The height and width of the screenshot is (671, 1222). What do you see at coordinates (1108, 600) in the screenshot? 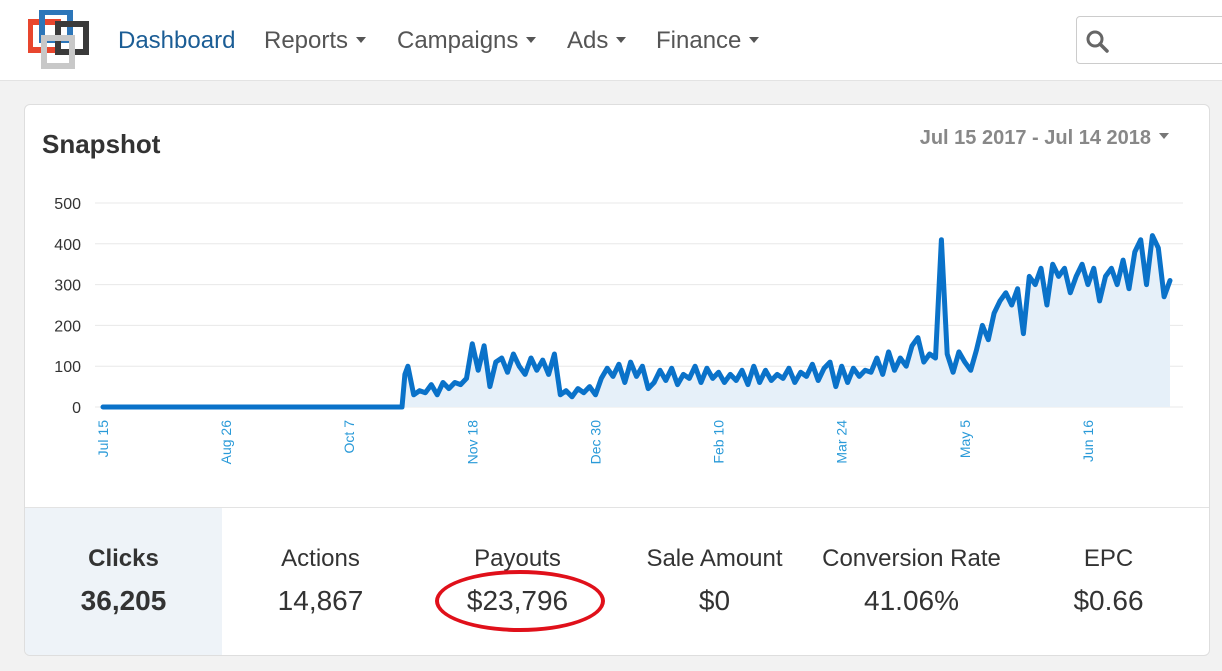
I see `stat-value: $0.66` at bounding box center [1108, 600].